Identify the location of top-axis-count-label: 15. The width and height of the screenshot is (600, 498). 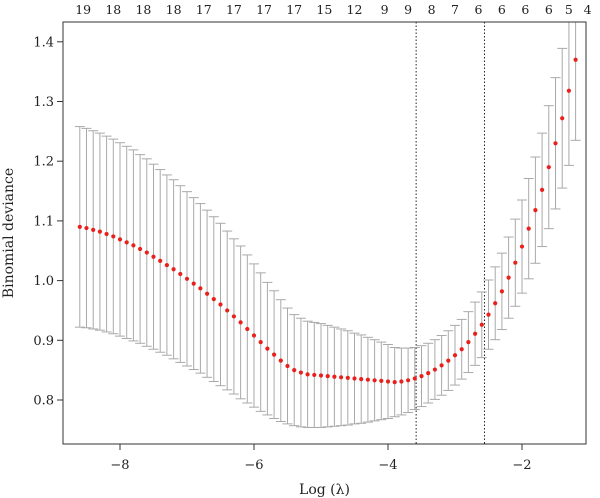
(324, 9).